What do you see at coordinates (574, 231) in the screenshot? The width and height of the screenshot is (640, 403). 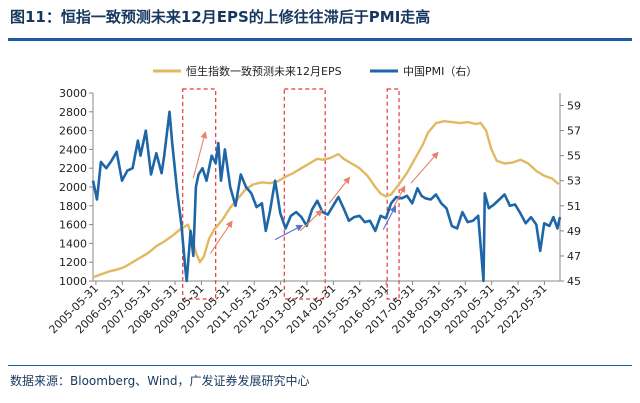 I see `right-tick-label: 49` at bounding box center [574, 231].